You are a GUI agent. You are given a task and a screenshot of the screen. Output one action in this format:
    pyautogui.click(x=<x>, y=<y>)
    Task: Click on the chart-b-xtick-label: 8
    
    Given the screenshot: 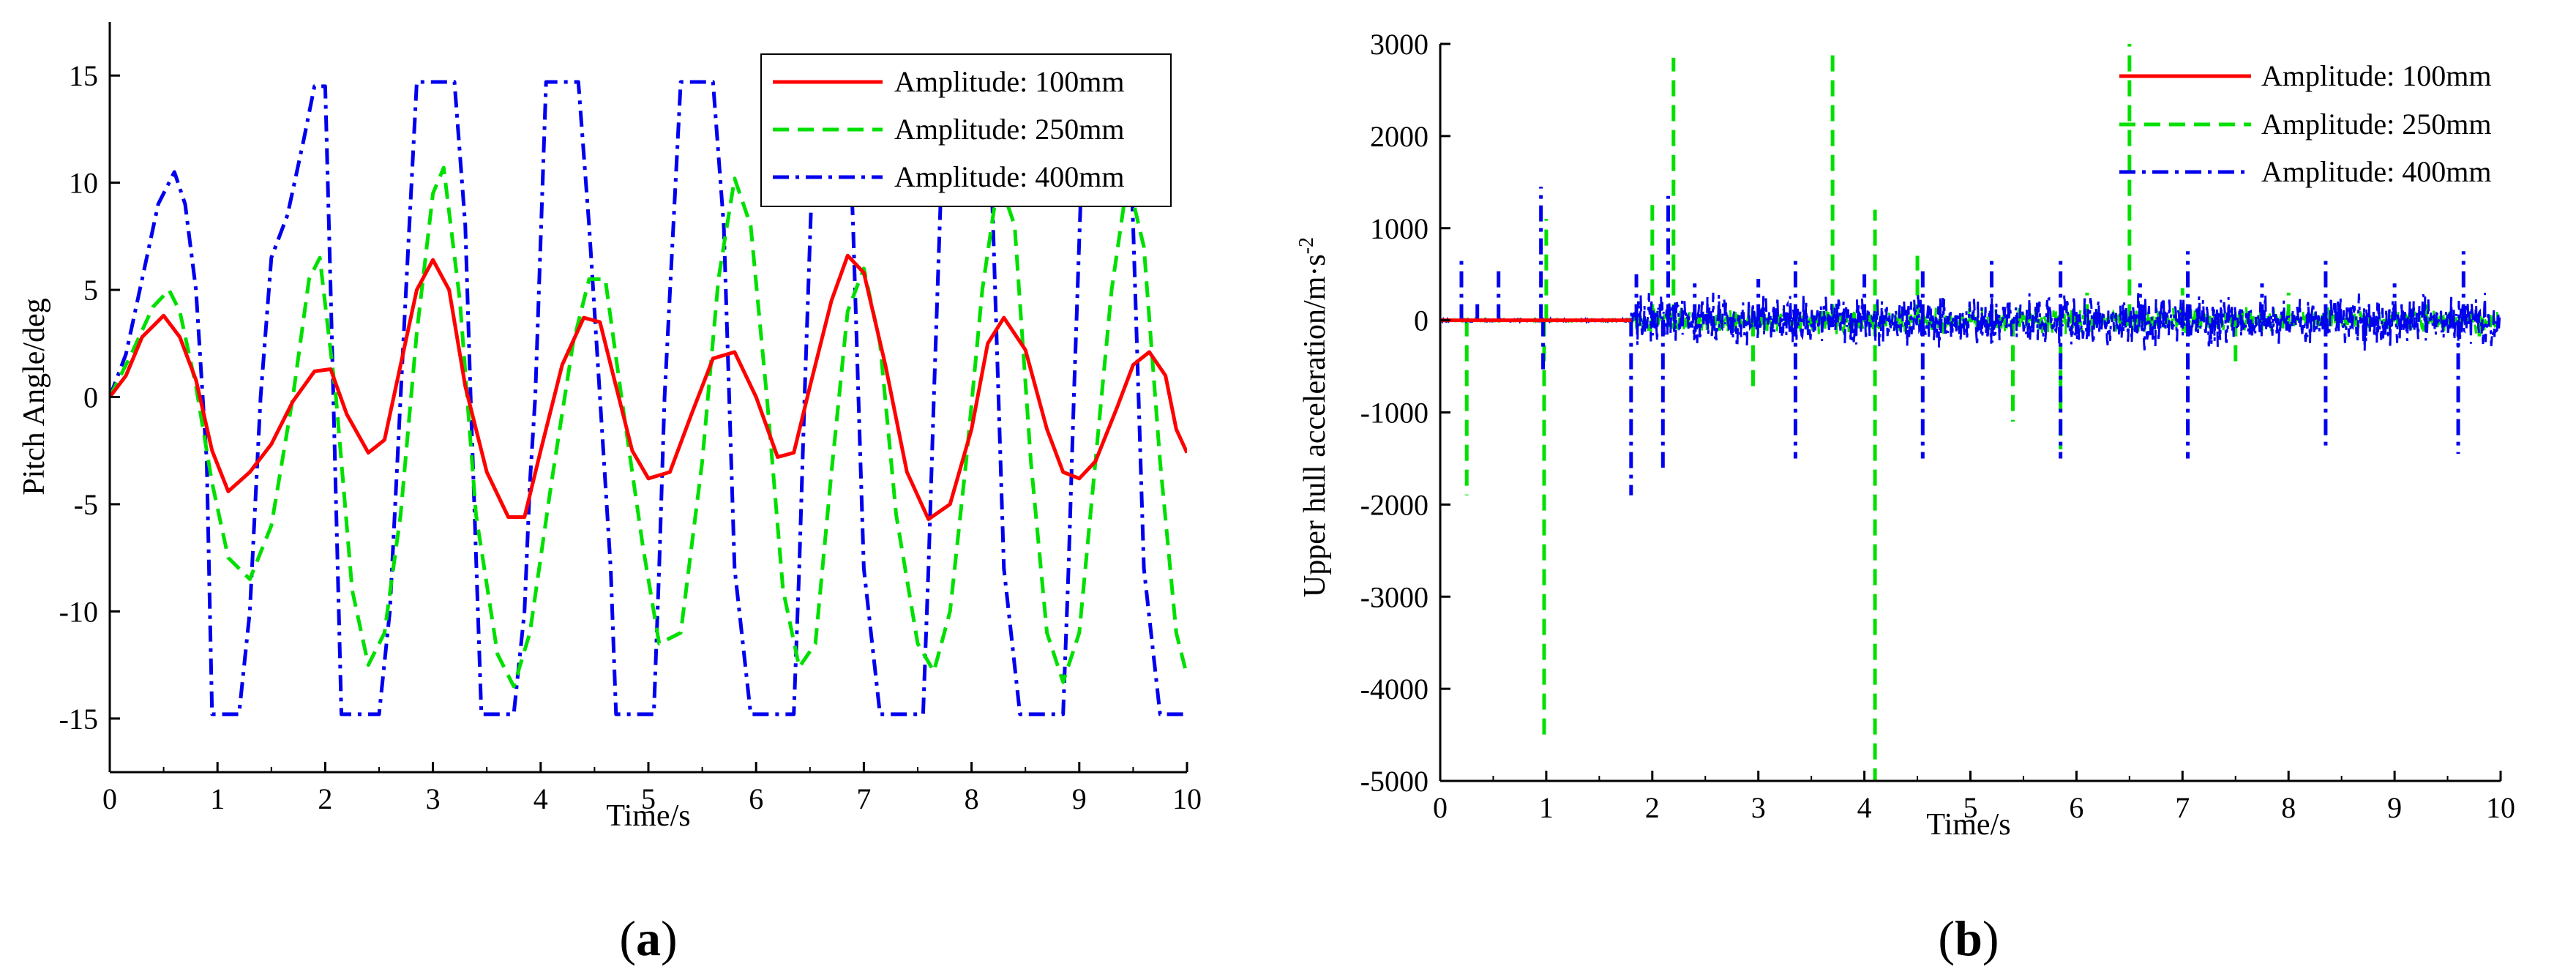 What is the action you would take?
    pyautogui.click(x=2288, y=807)
    